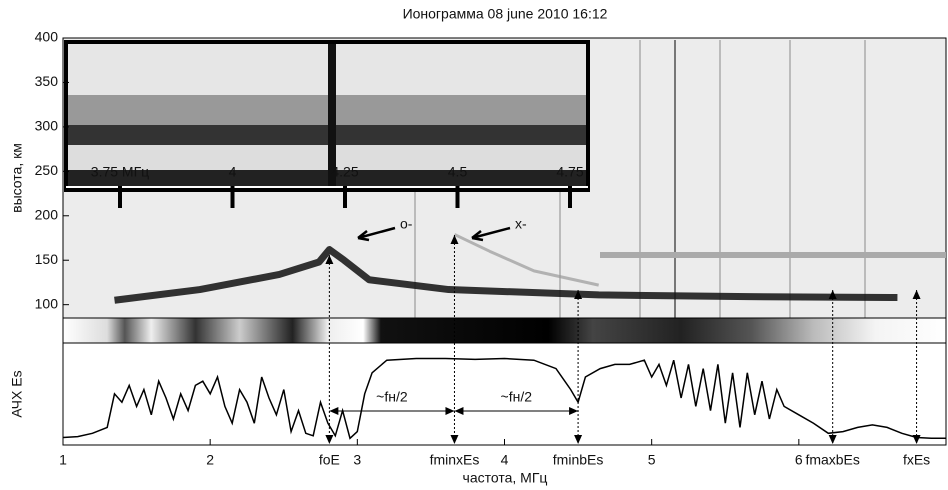 The image size is (948, 490). I want to click on inset-tick-label: 3.75 МГц, so click(120, 172).